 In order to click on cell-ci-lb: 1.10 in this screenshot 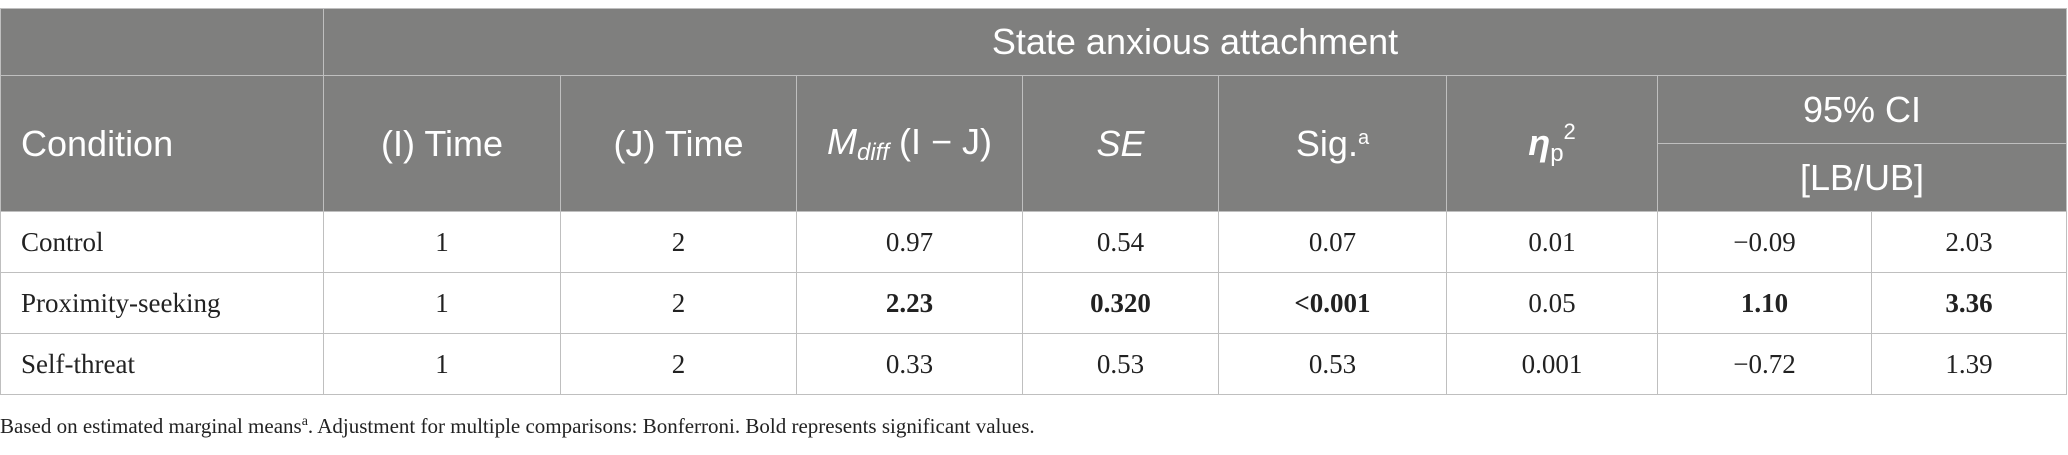, I will do `click(1764, 303)`.